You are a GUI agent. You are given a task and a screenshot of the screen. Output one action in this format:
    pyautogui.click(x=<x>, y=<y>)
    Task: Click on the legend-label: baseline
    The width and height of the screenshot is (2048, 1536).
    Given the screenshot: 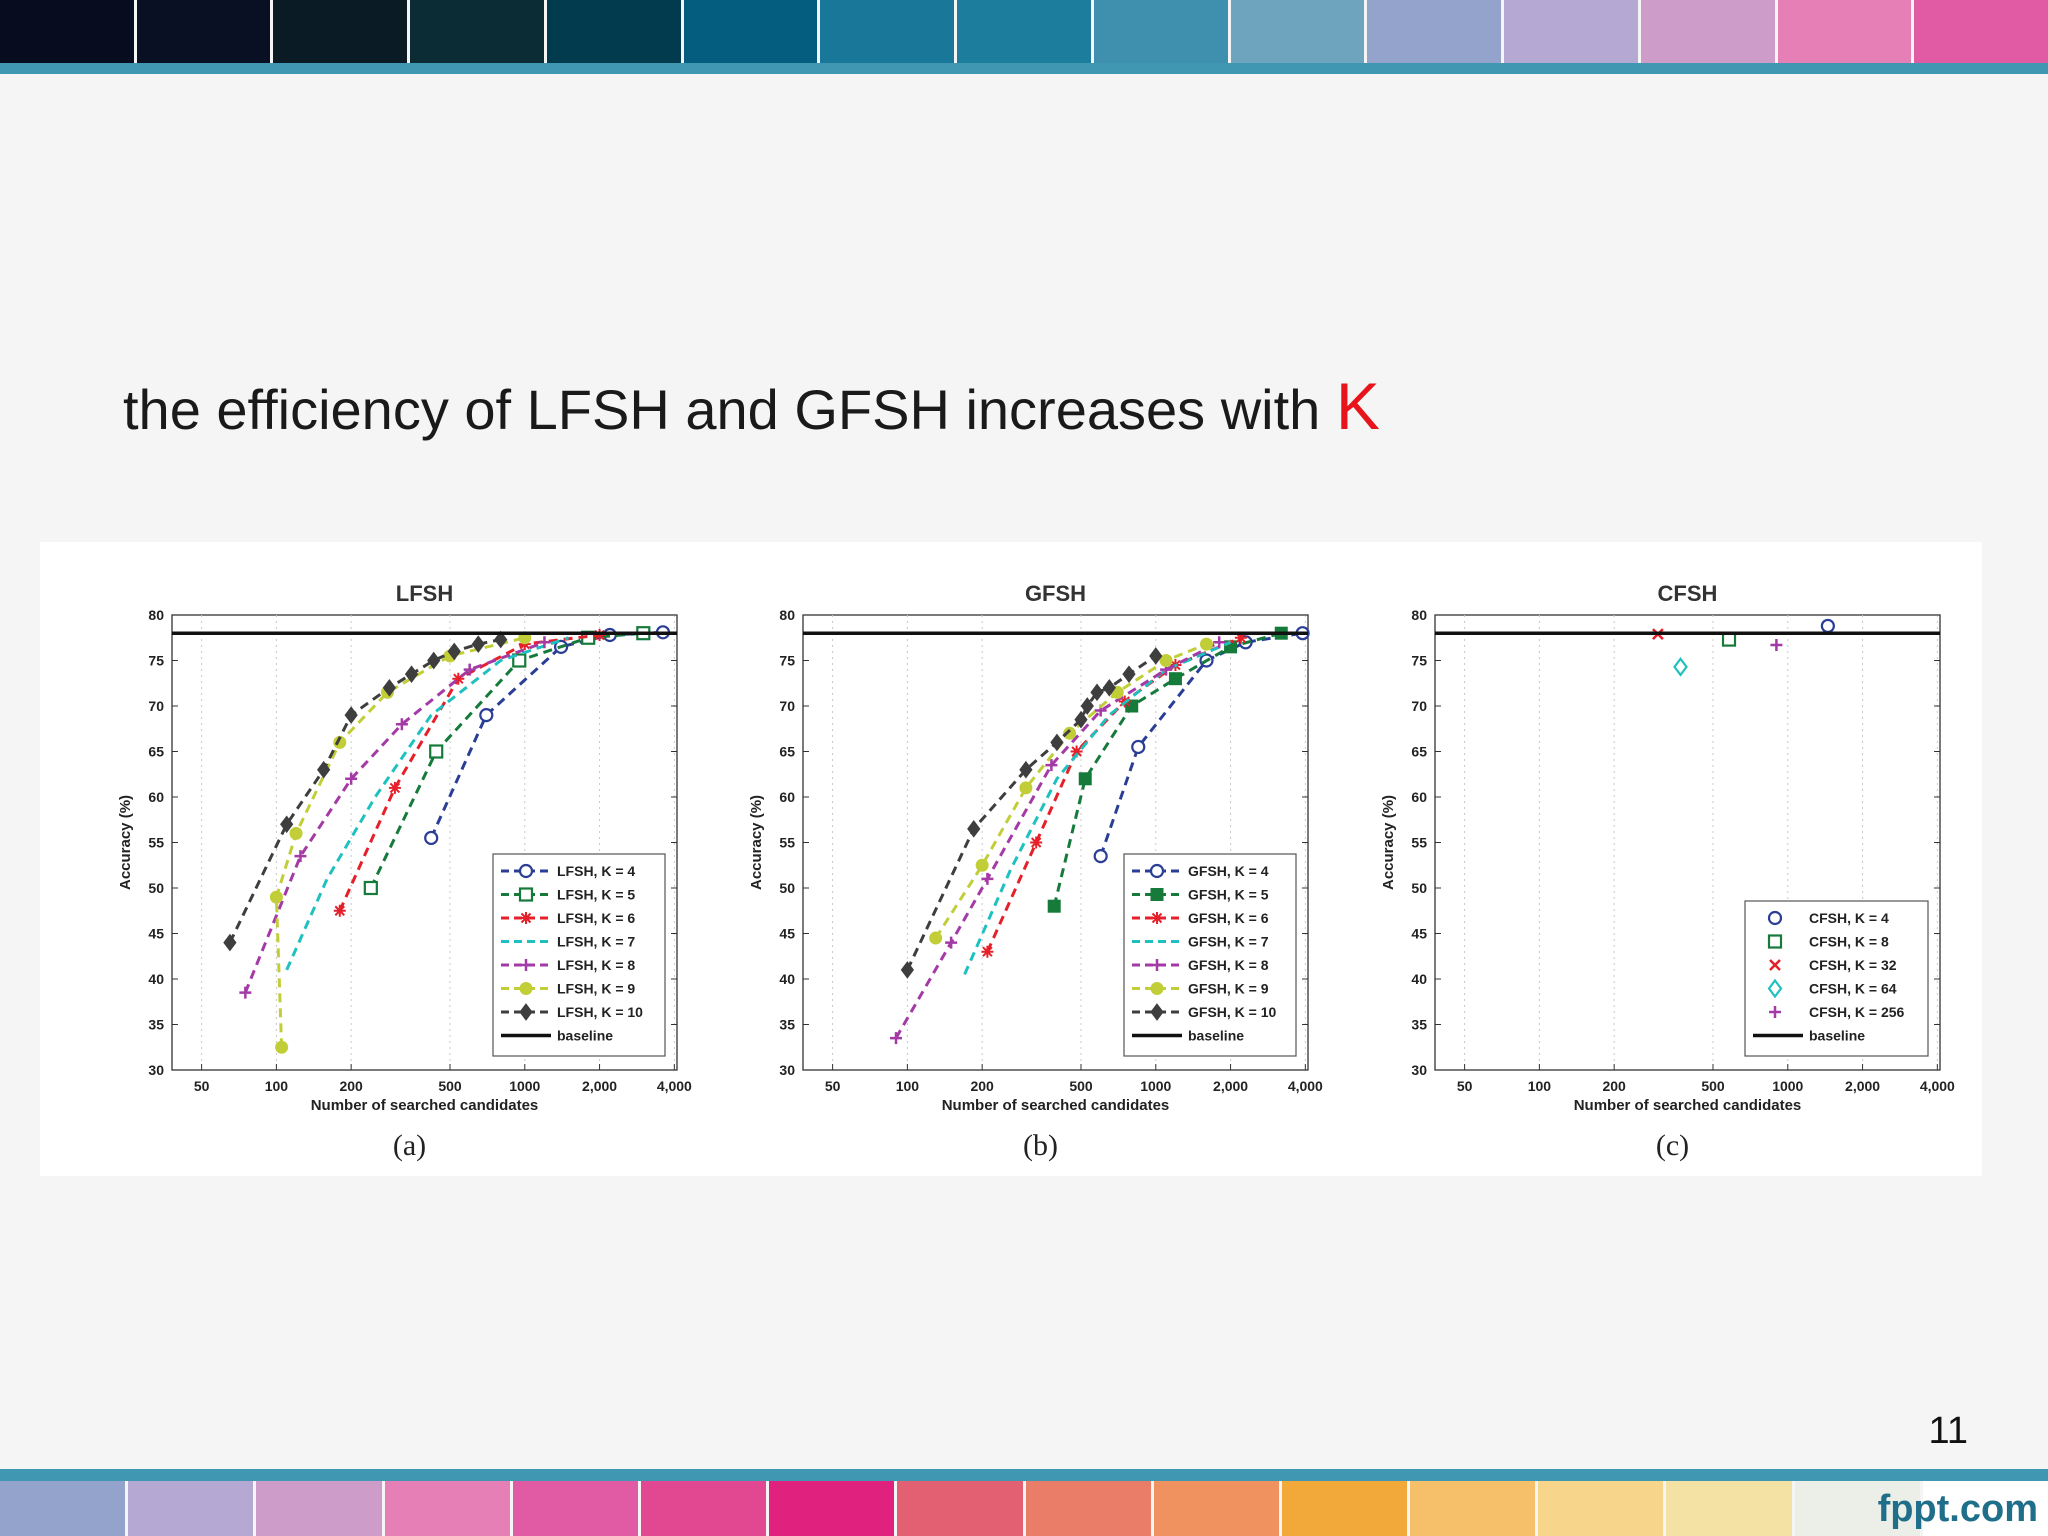 What is the action you would take?
    pyautogui.click(x=1837, y=1036)
    